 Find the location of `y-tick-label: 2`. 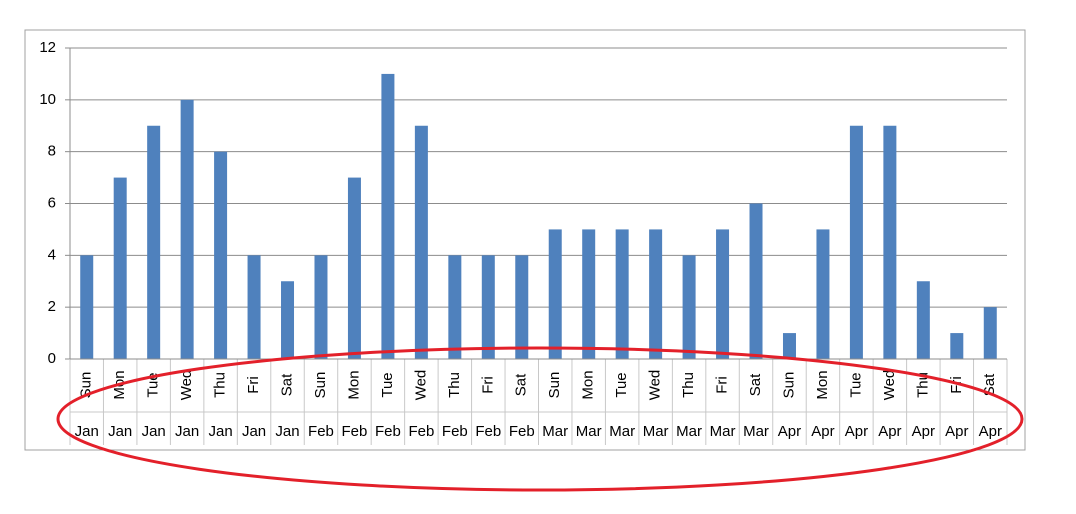

y-tick-label: 2 is located at coordinates (52, 306).